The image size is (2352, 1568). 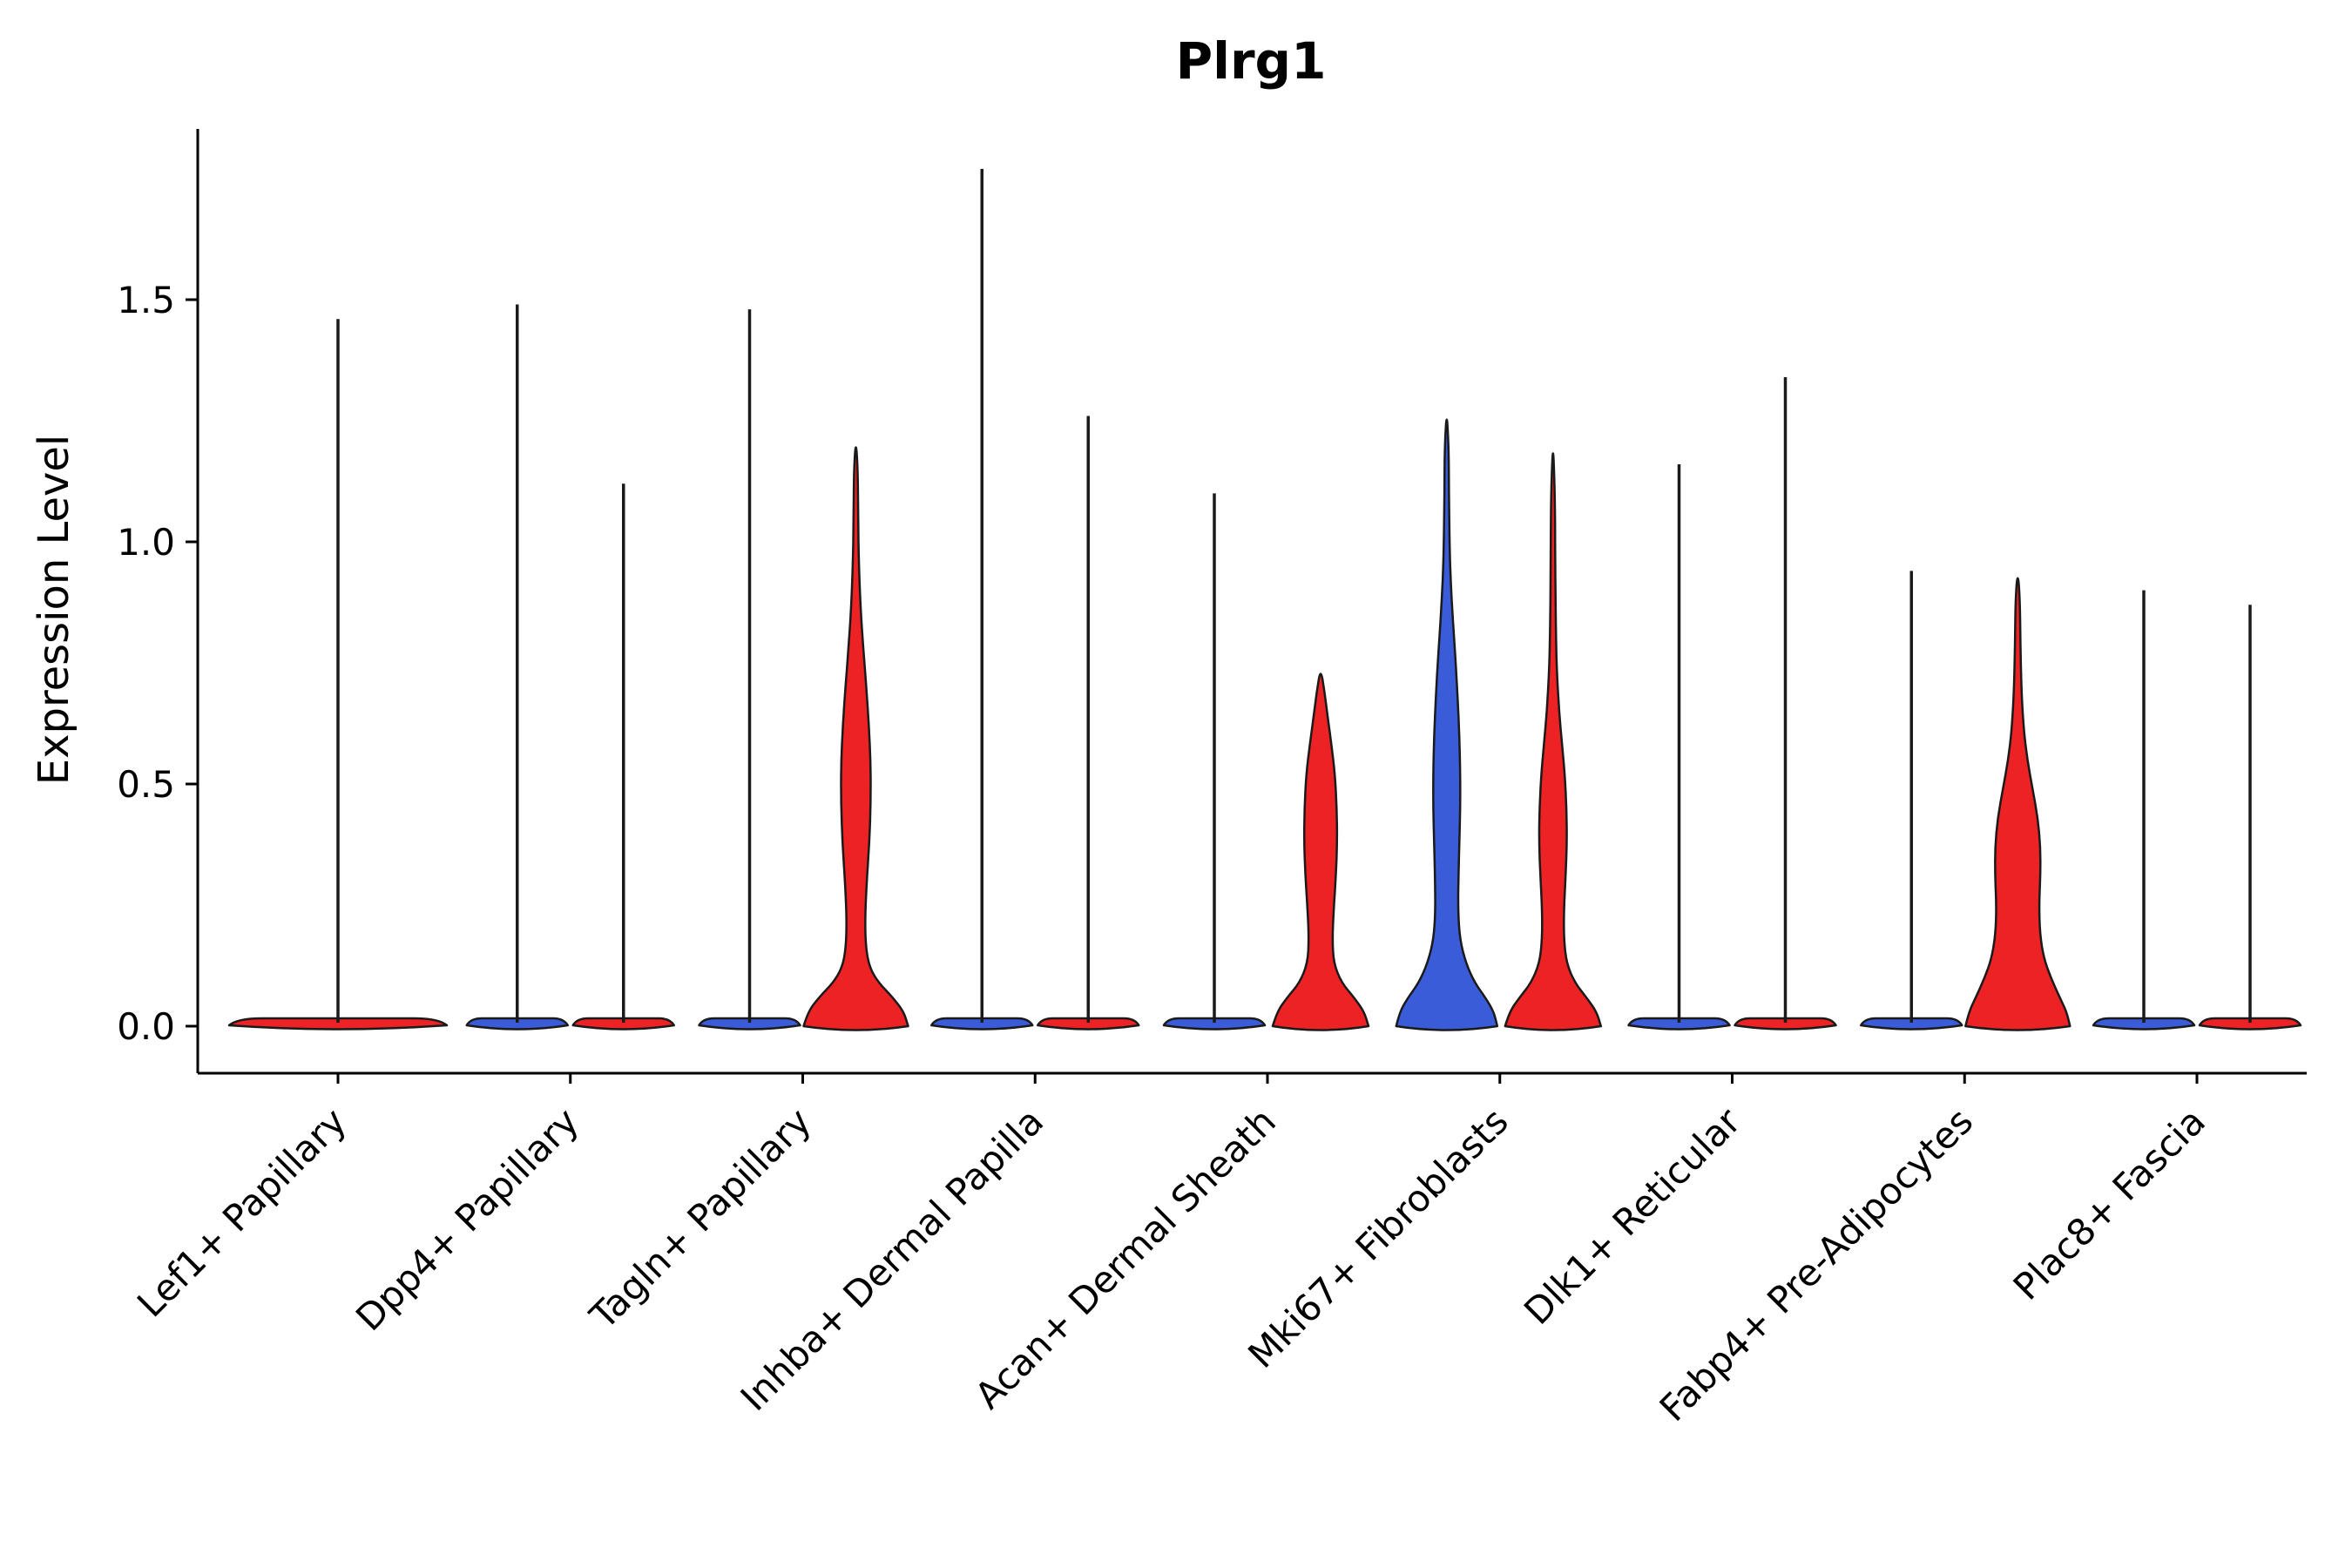 What do you see at coordinates (146, 1026) in the screenshot?
I see `y-tick-label: 0.0` at bounding box center [146, 1026].